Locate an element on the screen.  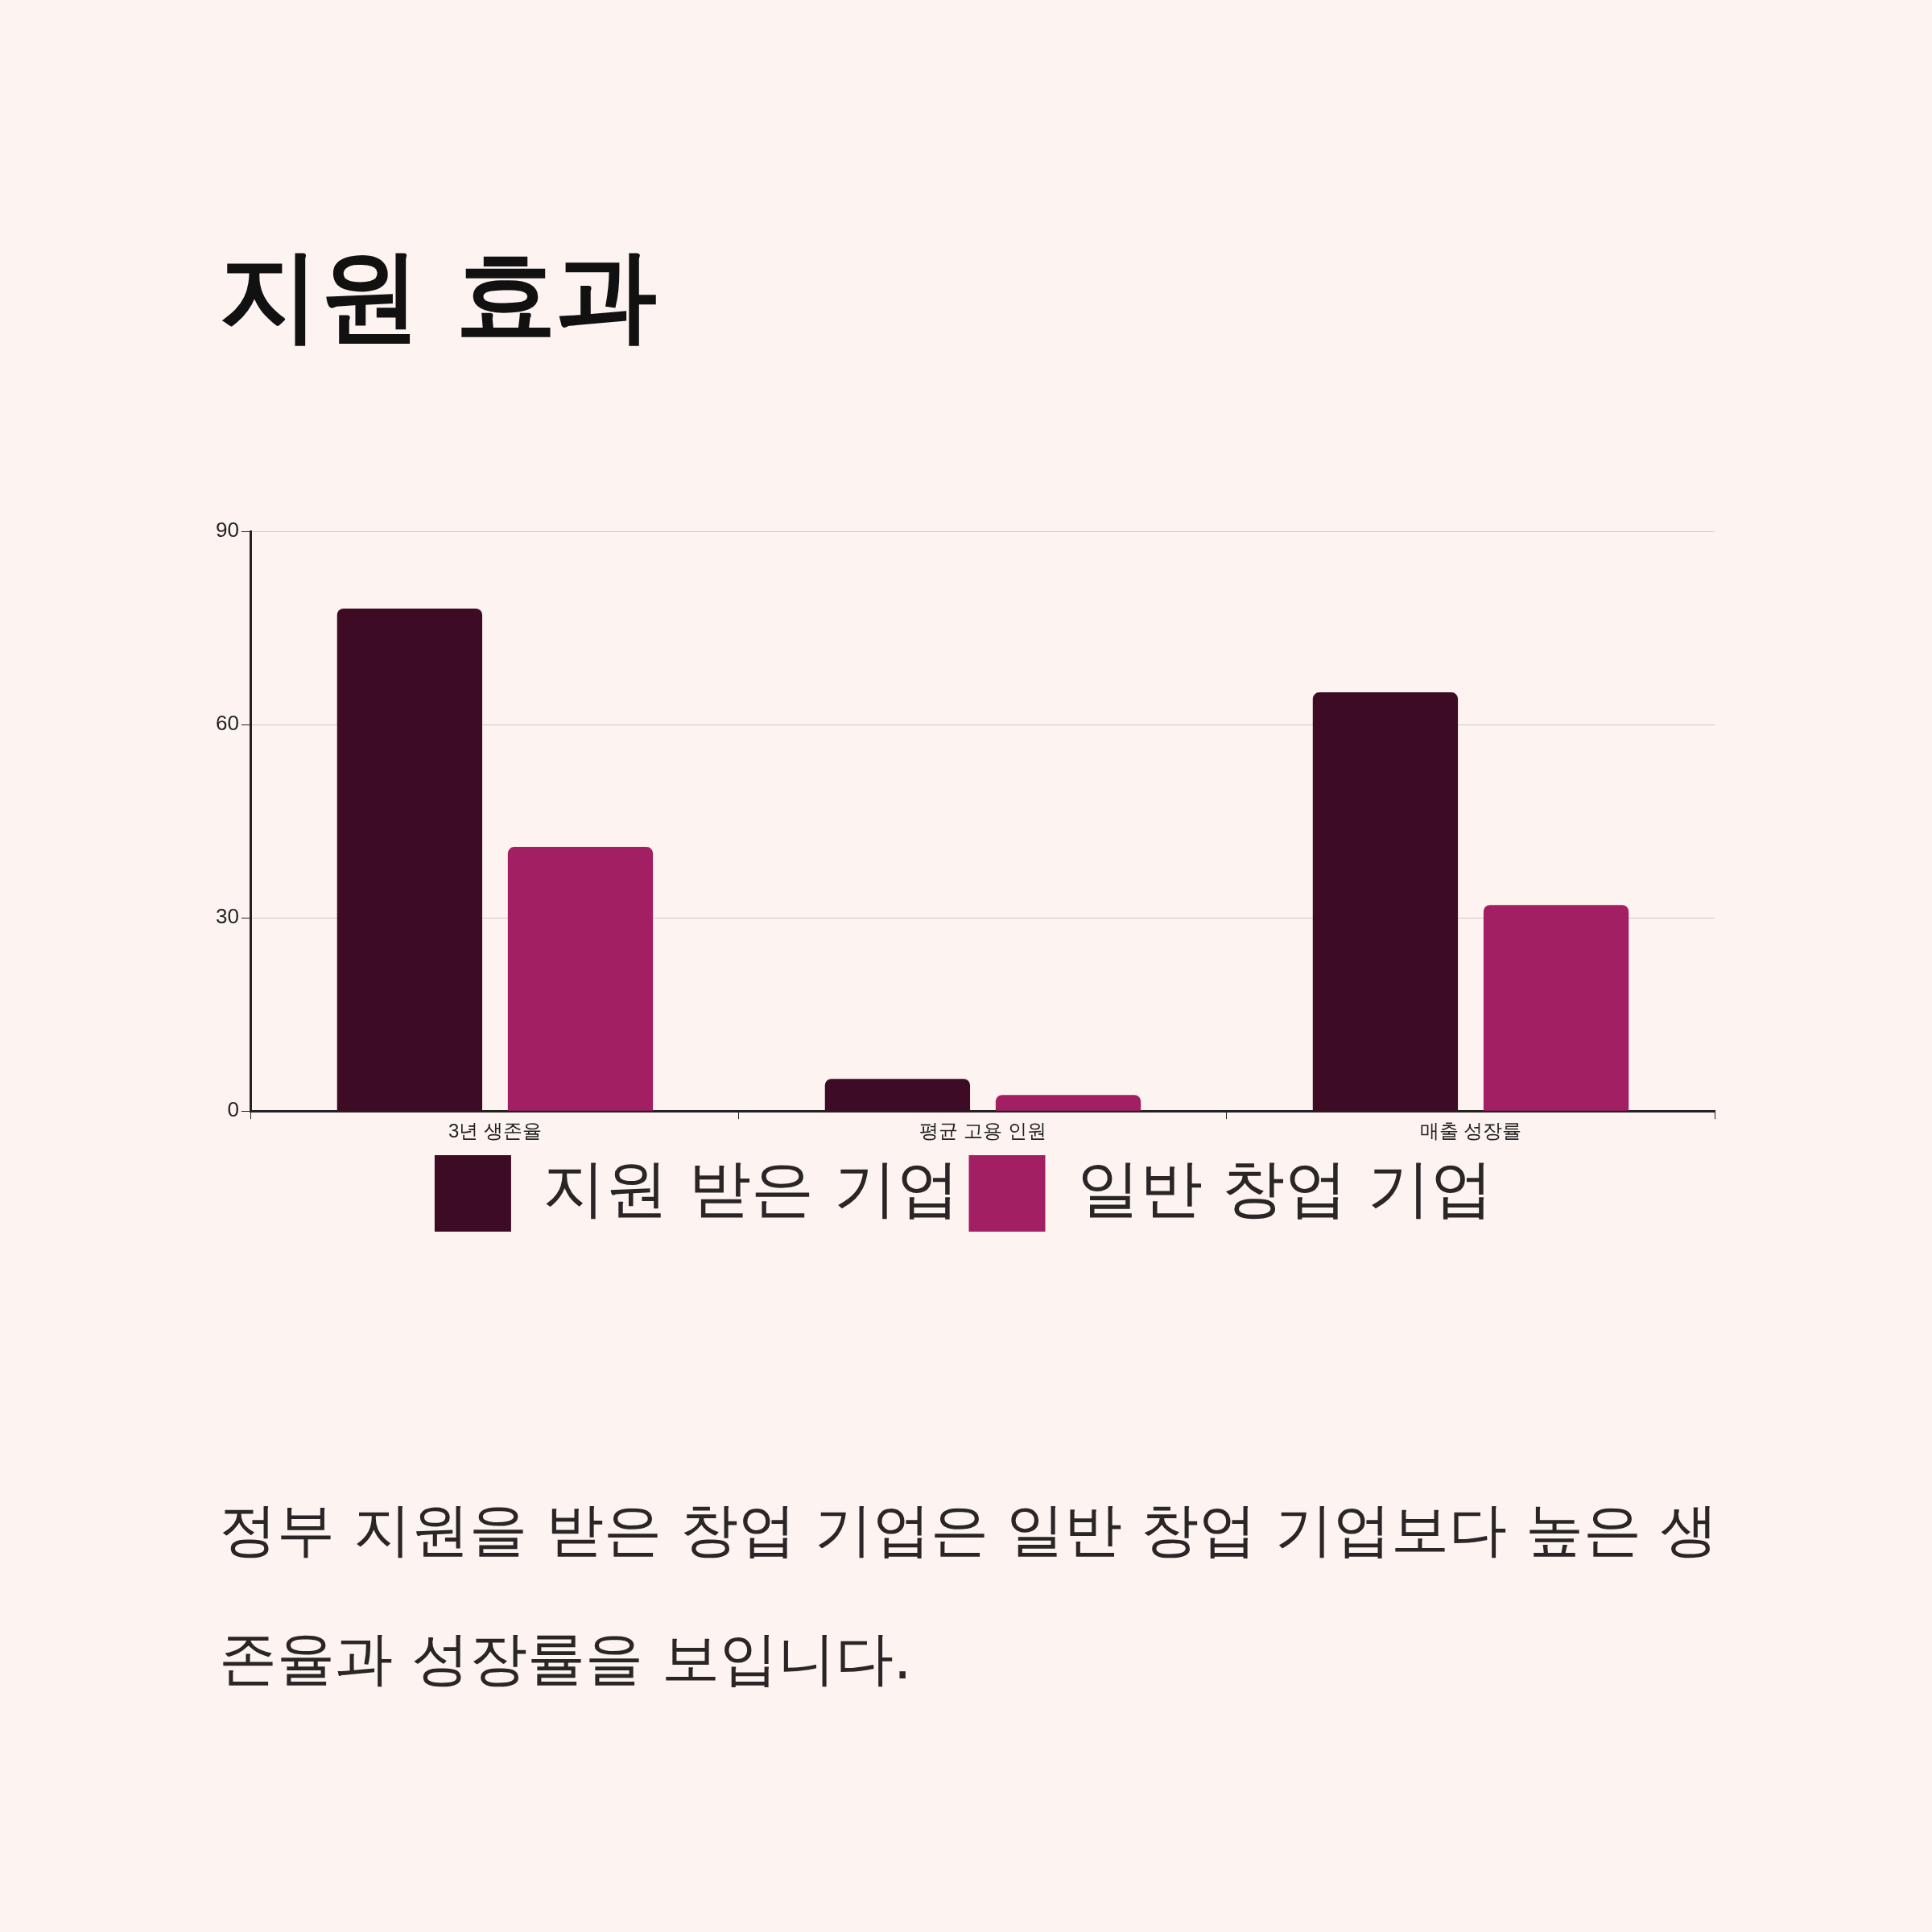
legend-label: 일반 창업 기업 is located at coordinates (1285, 1187).